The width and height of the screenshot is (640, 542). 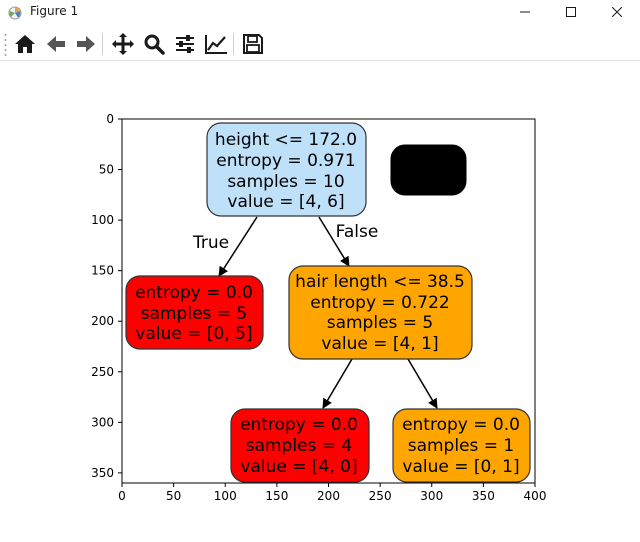 What do you see at coordinates (54, 11) in the screenshot?
I see `window-title: Figure 1` at bounding box center [54, 11].